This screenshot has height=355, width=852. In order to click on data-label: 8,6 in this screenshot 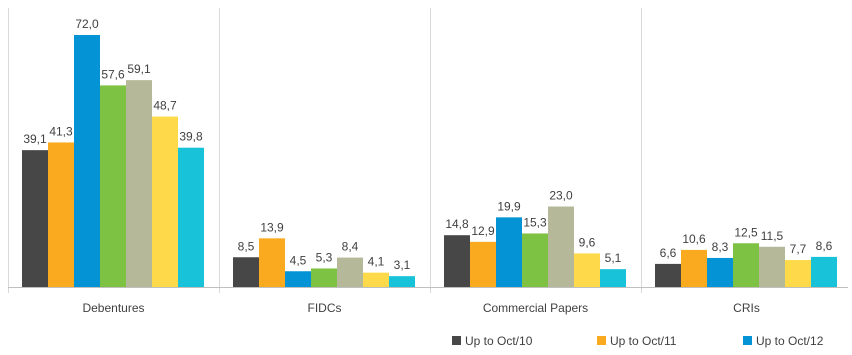, I will do `click(824, 246)`.